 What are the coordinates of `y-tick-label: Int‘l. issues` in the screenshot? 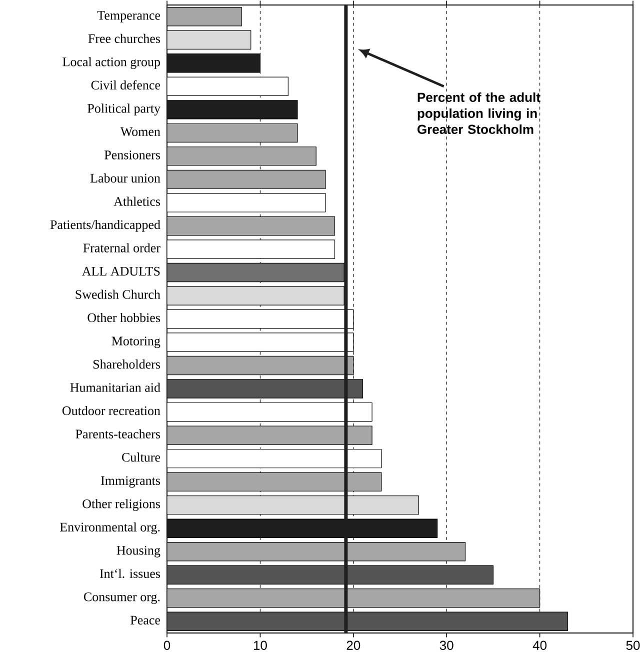 It's located at (130, 573).